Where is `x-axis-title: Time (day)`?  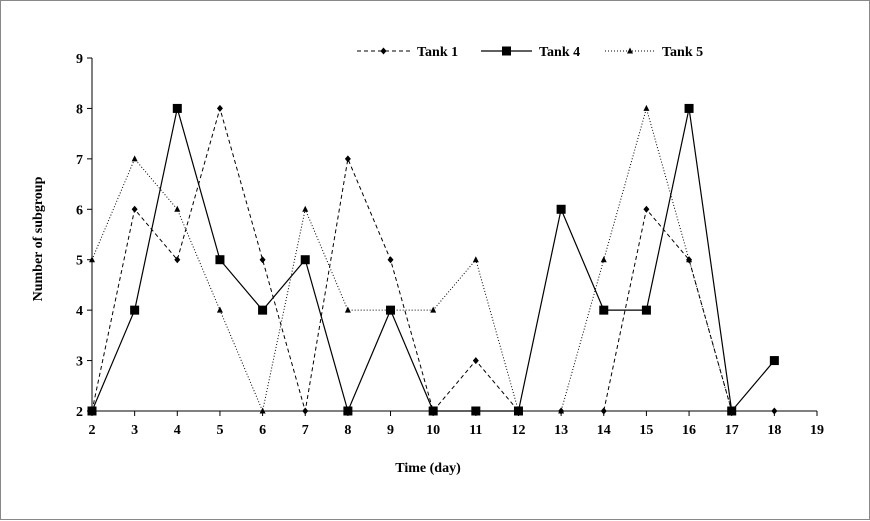
x-axis-title: Time (day) is located at coordinates (428, 468).